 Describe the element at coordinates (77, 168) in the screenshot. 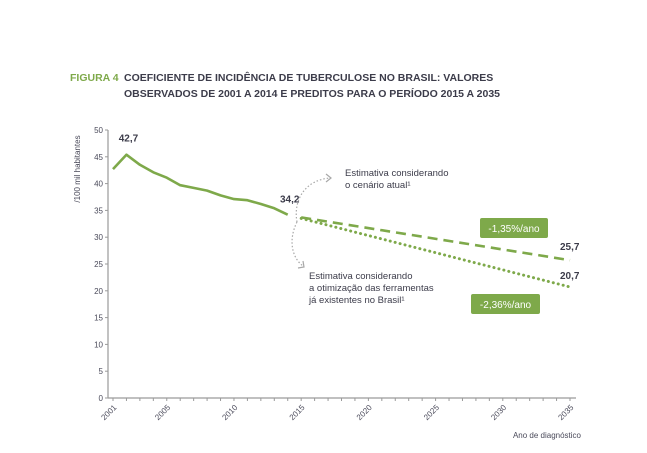

I see `y-axis-title: /100 mil habitantes` at that location.